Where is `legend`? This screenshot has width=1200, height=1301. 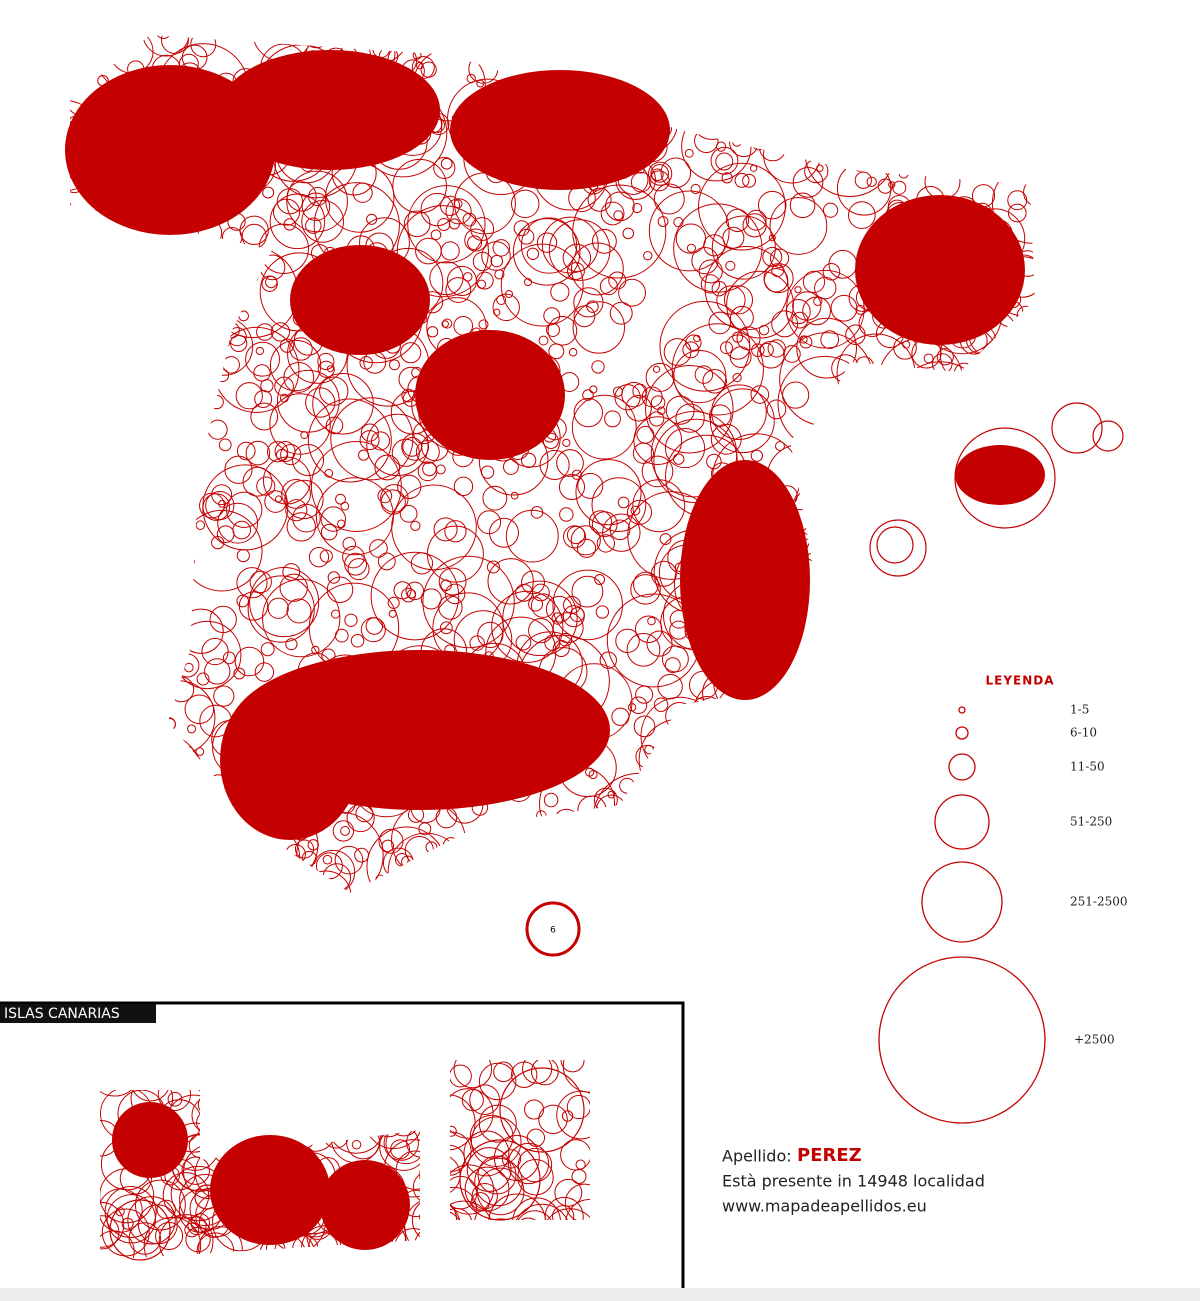
legend is located at coordinates (962, 915).